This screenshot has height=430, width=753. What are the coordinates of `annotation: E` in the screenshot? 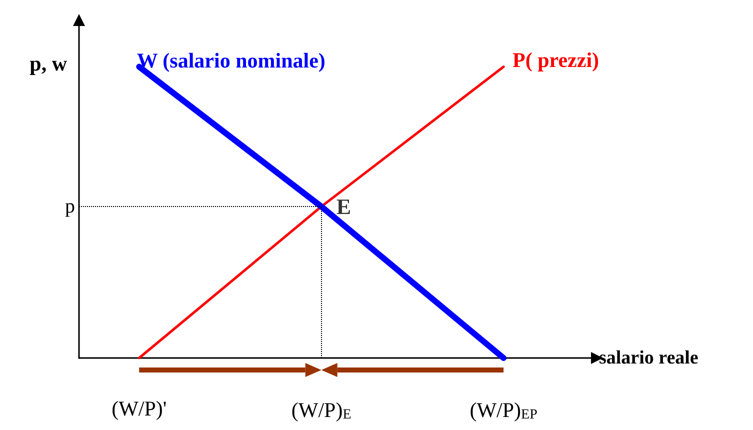 It's located at (344, 207).